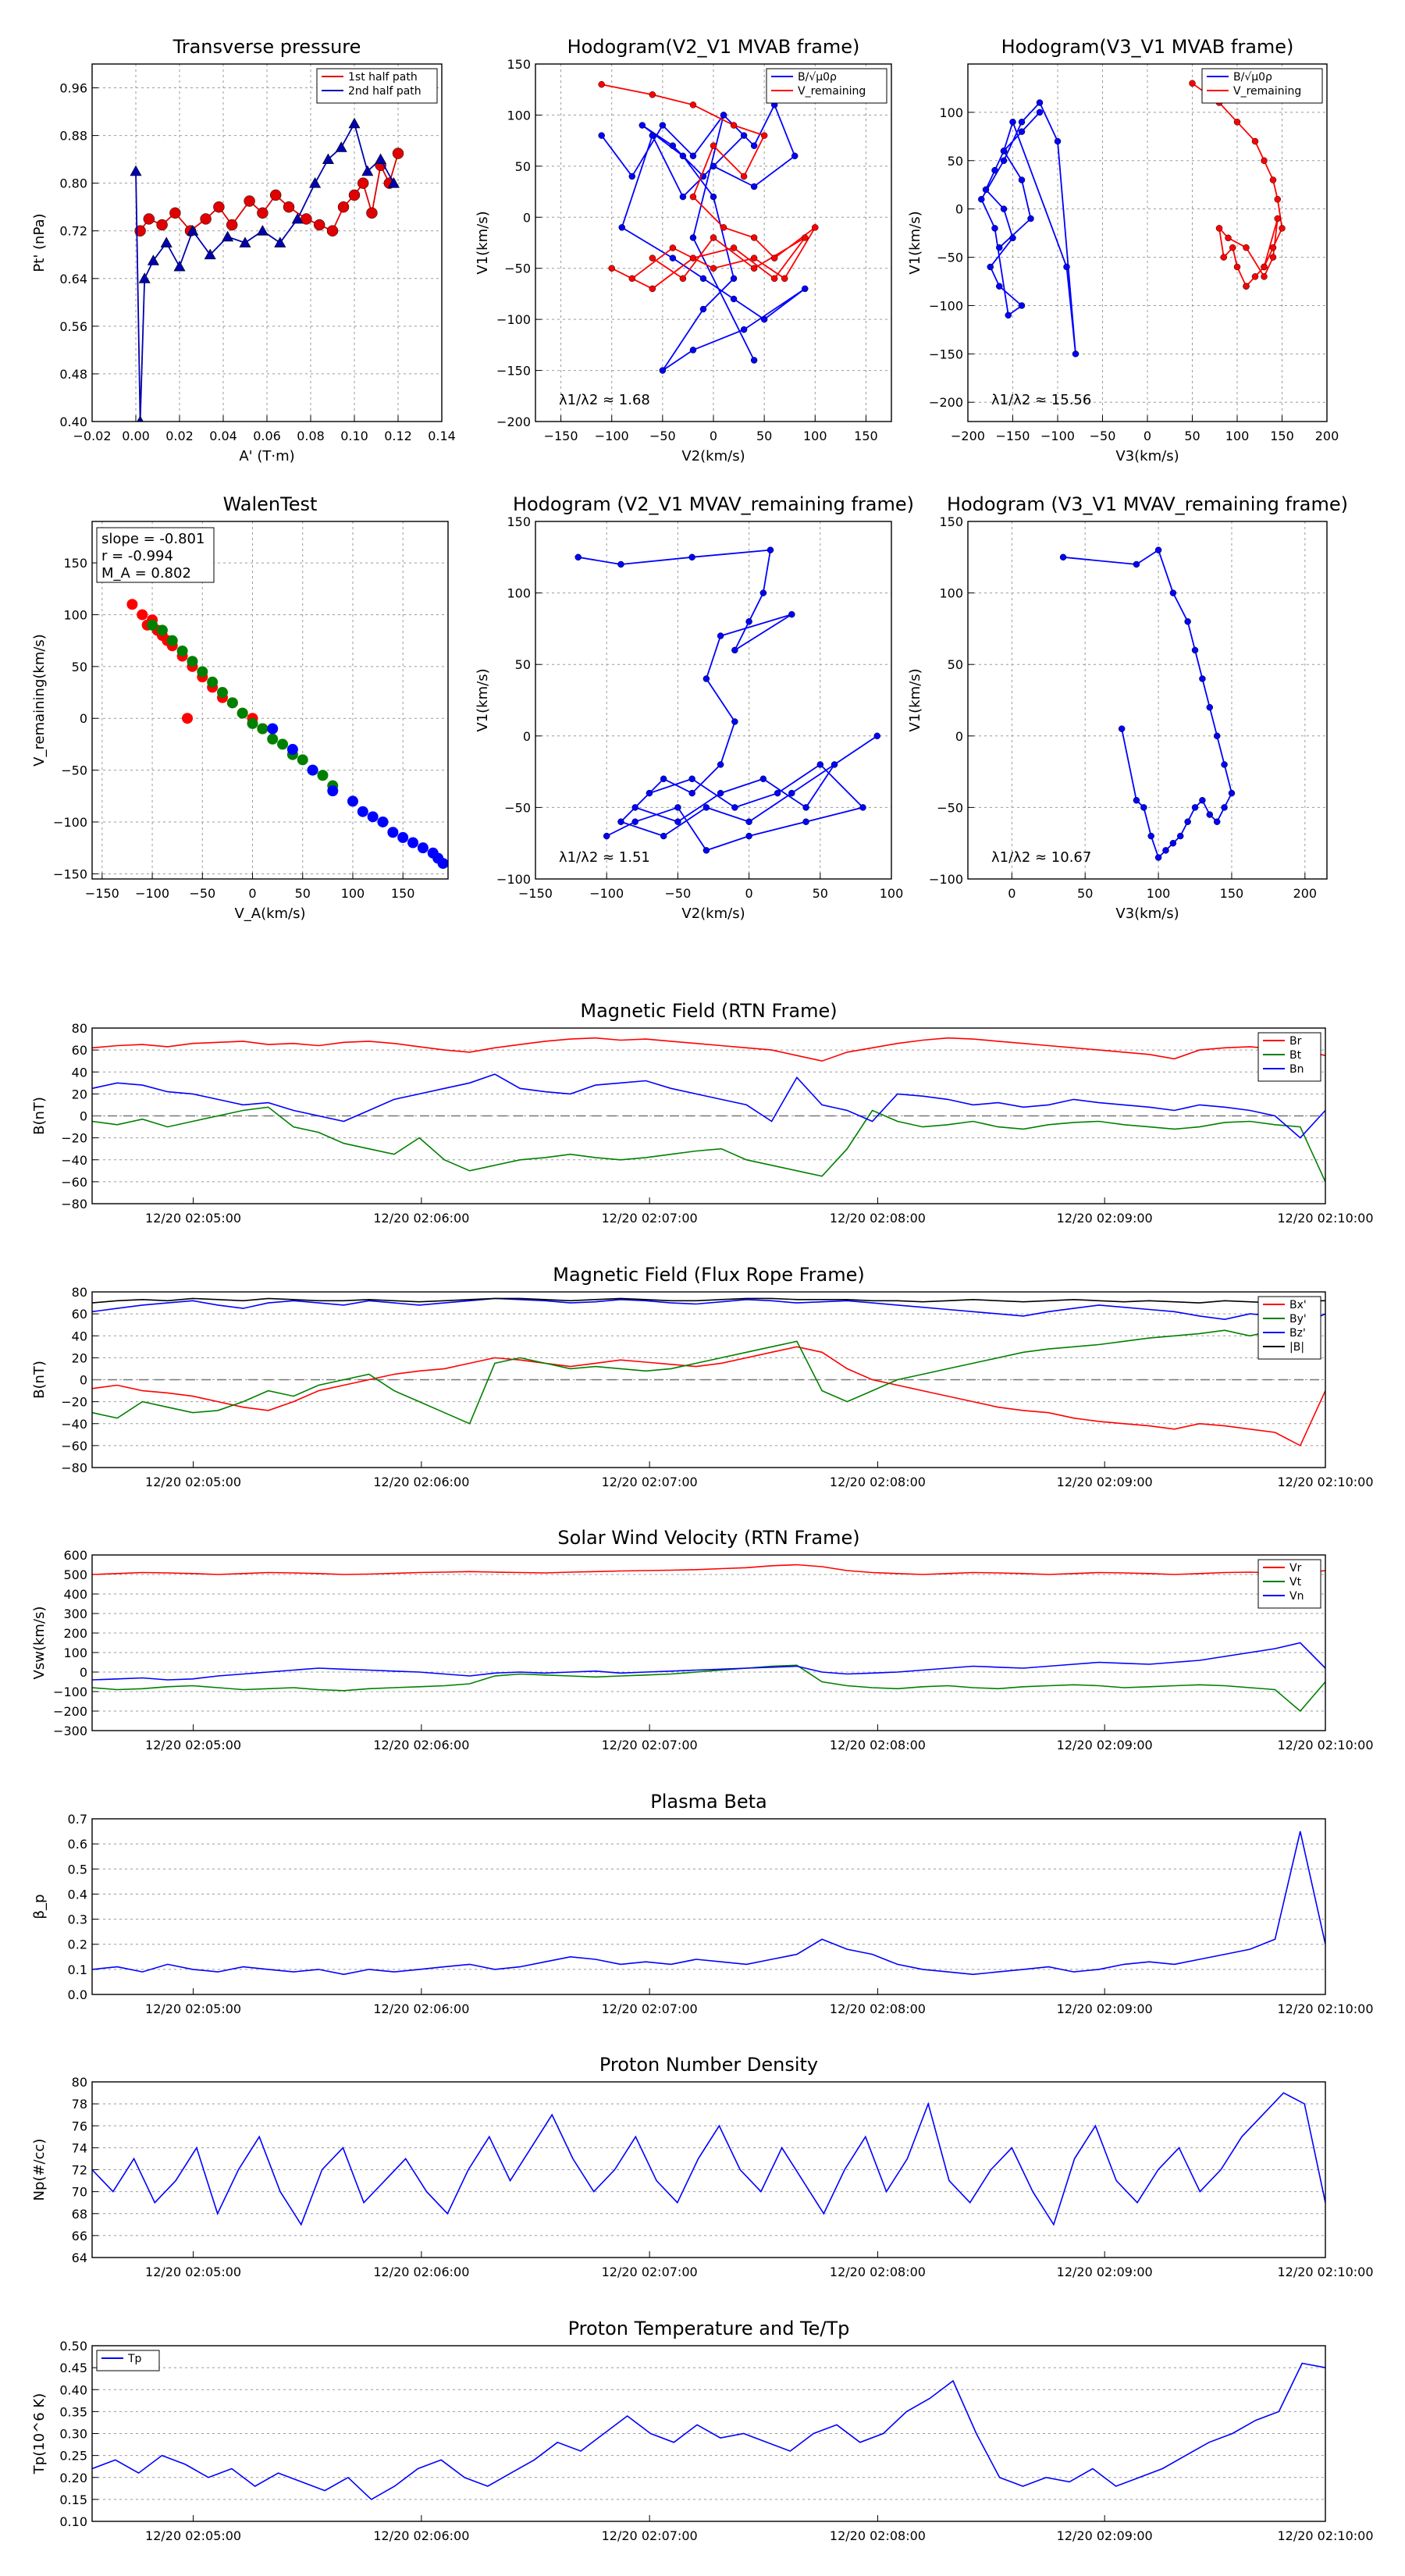 The image size is (1405, 2576). Describe the element at coordinates (519, 521) in the screenshot. I see `y-tick-label: 150` at that location.